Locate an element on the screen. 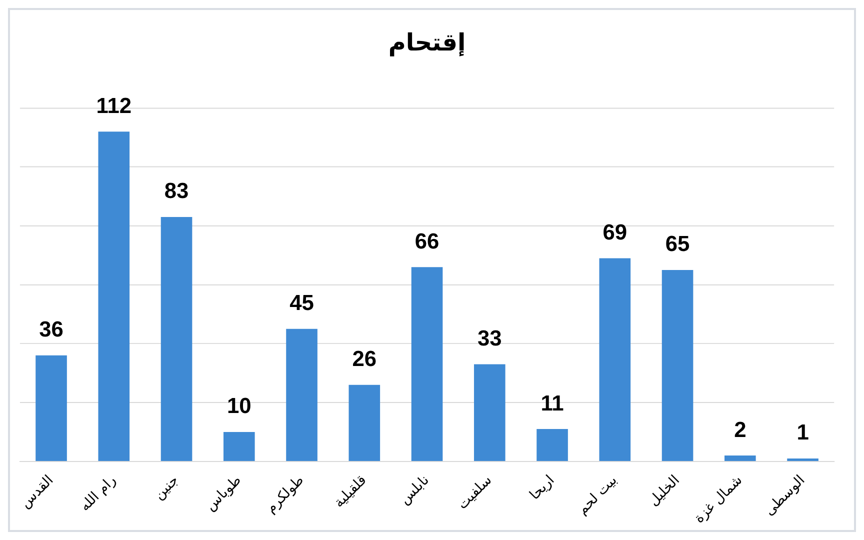  data-label: 26 is located at coordinates (364, 359).